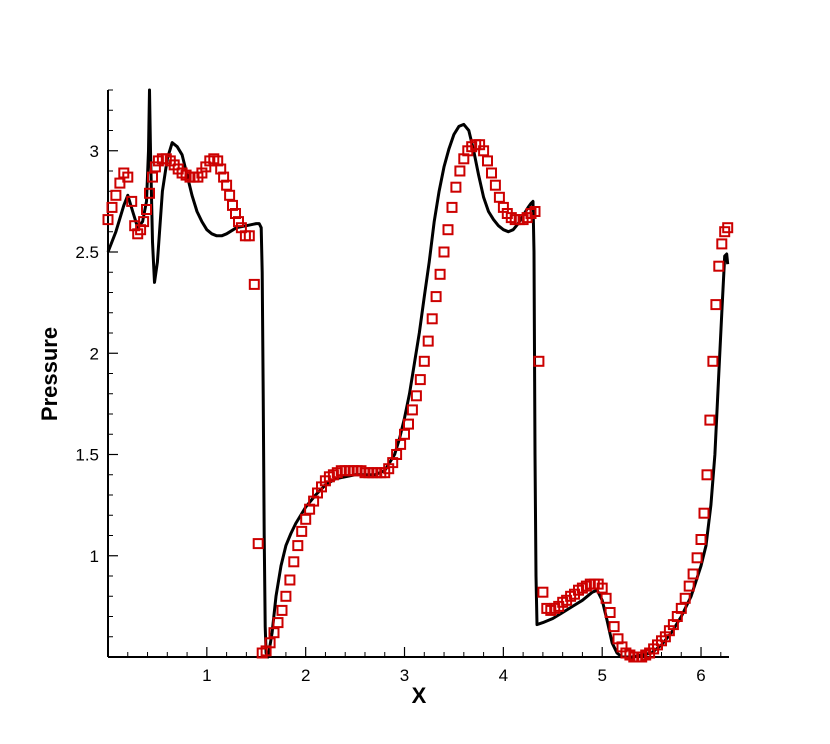  What do you see at coordinates (700, 675) in the screenshot?
I see `x-tick-label: 6` at bounding box center [700, 675].